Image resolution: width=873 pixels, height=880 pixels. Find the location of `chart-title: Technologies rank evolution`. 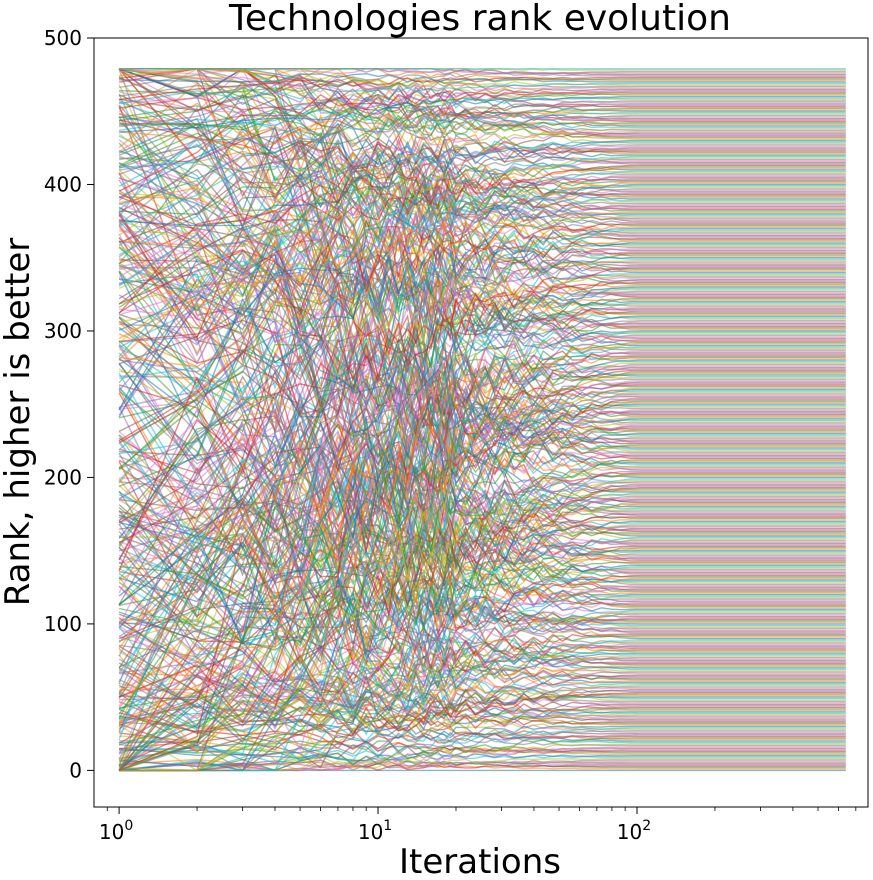

chart-title: Technologies rank evolution is located at coordinates (479, 19).